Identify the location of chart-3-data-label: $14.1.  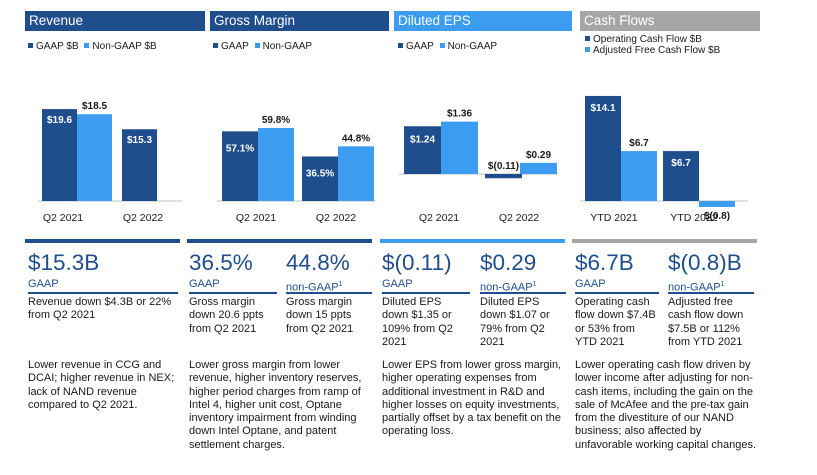
(602, 108).